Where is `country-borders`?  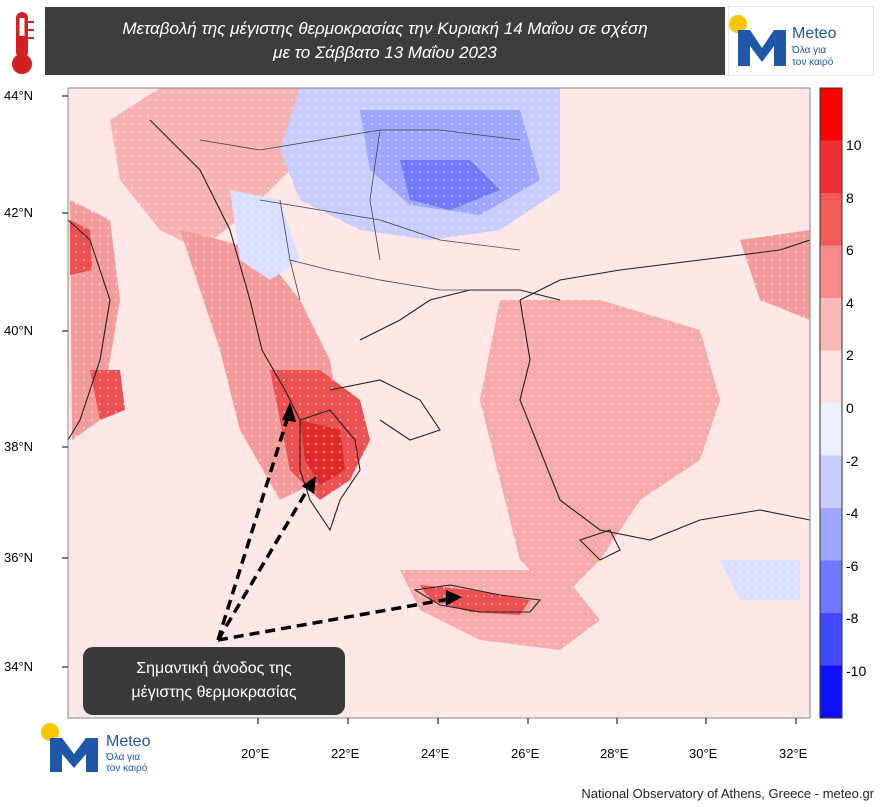 country-borders is located at coordinates (360, 215).